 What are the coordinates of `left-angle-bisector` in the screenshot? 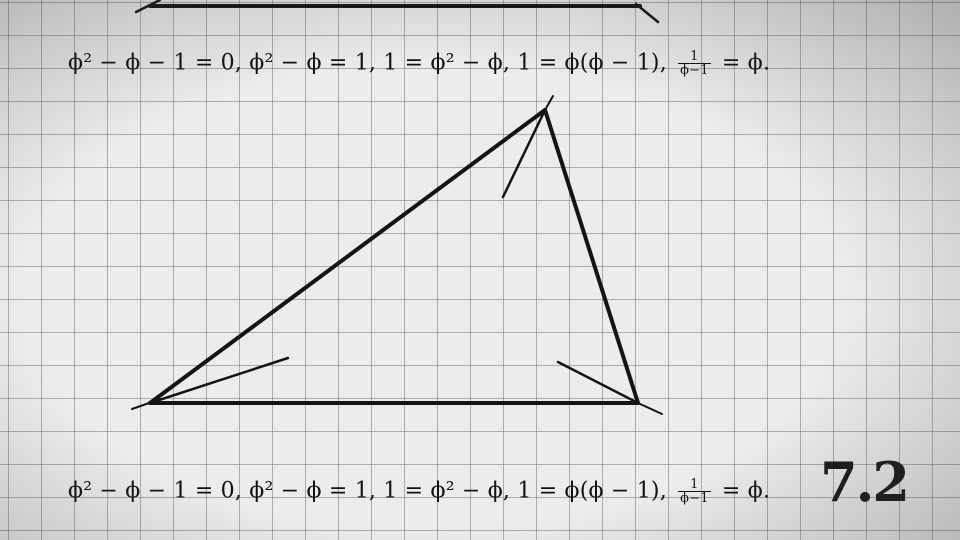 It's located at (219, 380).